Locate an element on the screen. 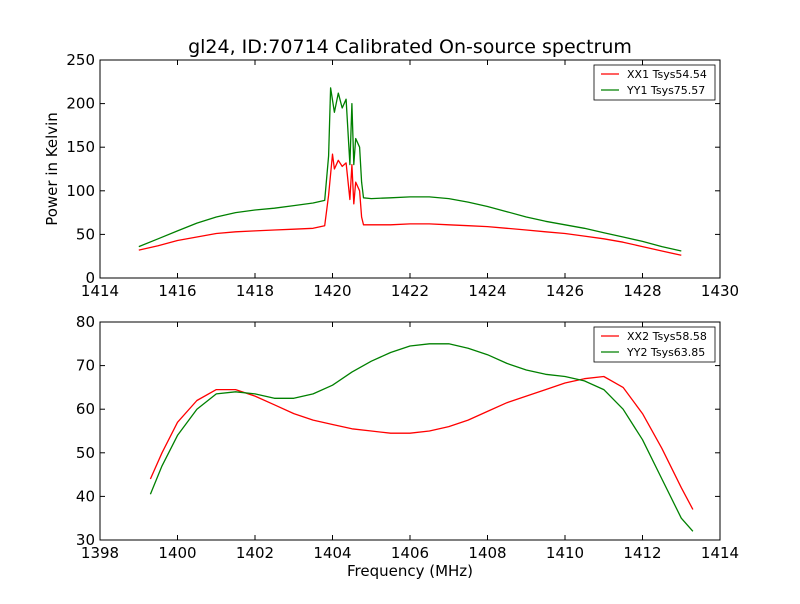  top-x-tick-label: 1418 is located at coordinates (255, 291).